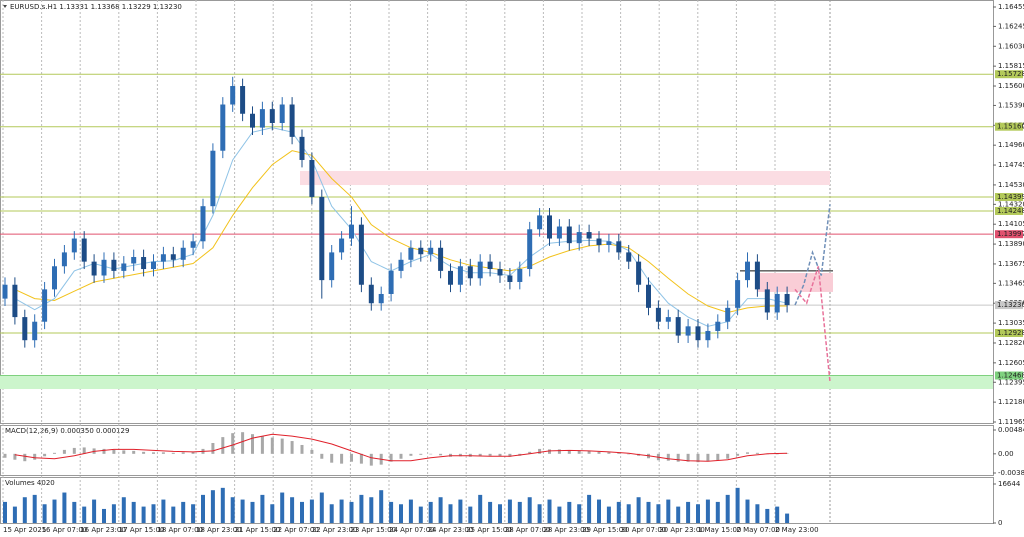 This screenshot has width=1024, height=537. What do you see at coordinates (1011, 244) in the screenshot?
I see `y-tick-label: 1.13890` at bounding box center [1011, 244].